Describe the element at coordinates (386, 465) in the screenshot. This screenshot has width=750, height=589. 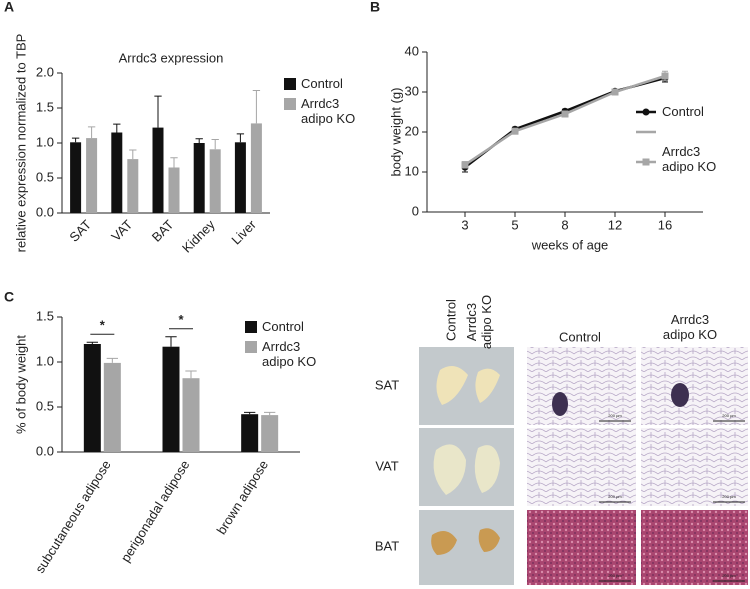
I see `row-label: VAT` at that location.